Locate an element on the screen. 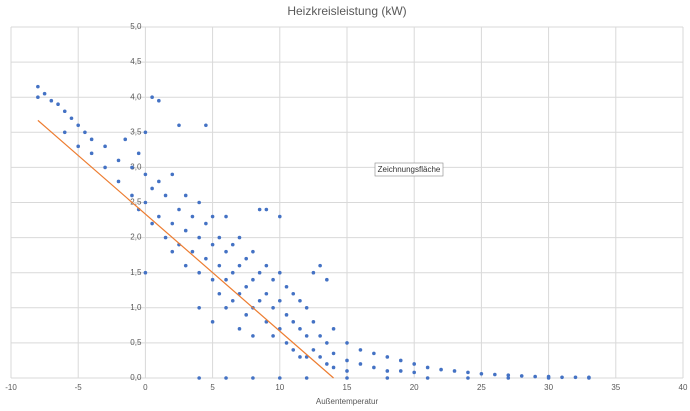 The height and width of the screenshot is (411, 690). tooltip-text: Zeichnungsfläche is located at coordinates (409, 169).